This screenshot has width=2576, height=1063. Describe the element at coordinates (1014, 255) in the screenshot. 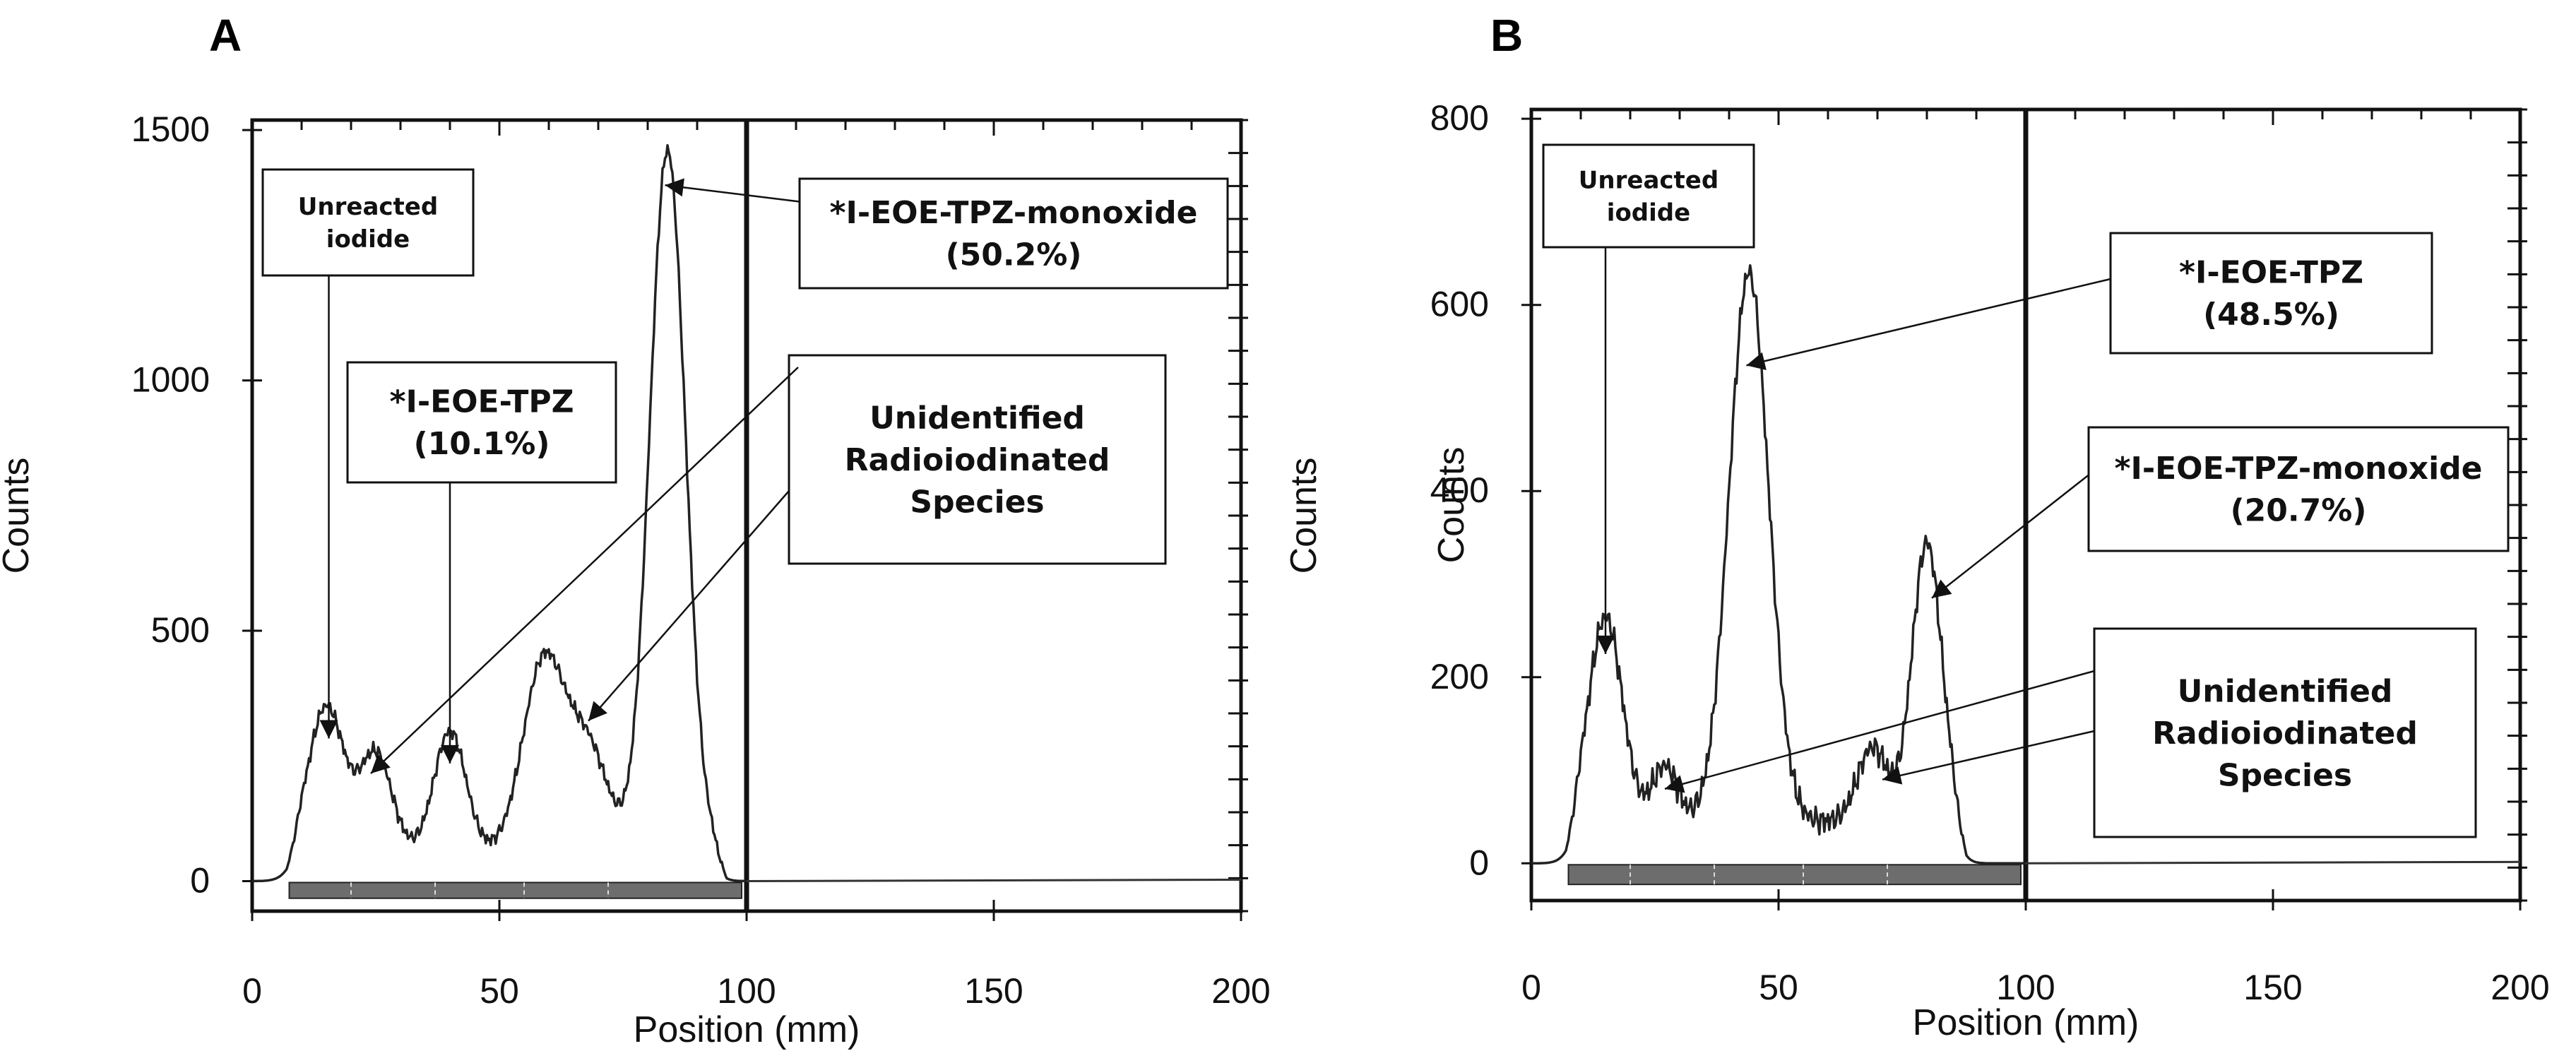

I see `annotation-label: (50.2%)` at that location.